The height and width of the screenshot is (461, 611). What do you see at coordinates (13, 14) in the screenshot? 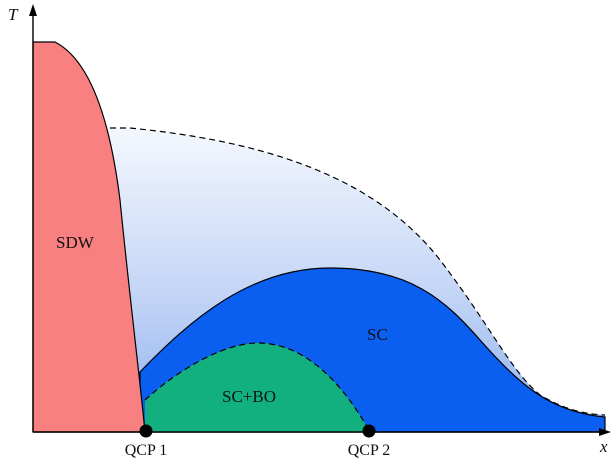
I see `y-axis-label: T` at bounding box center [13, 14].